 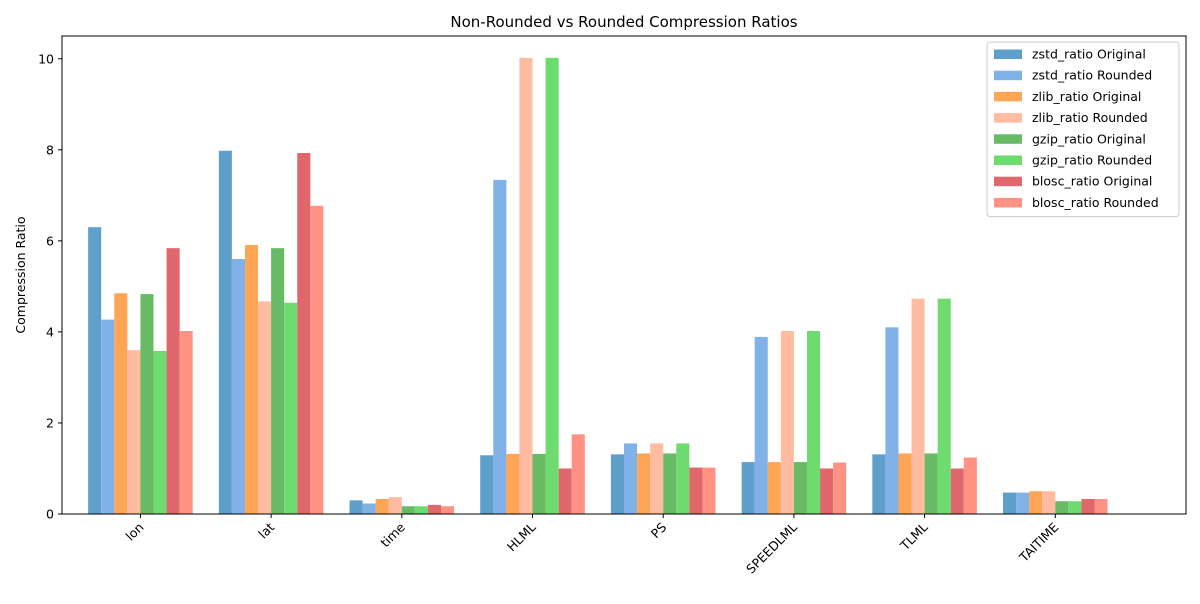 I want to click on y-tick-label: 6, so click(x=50, y=240).